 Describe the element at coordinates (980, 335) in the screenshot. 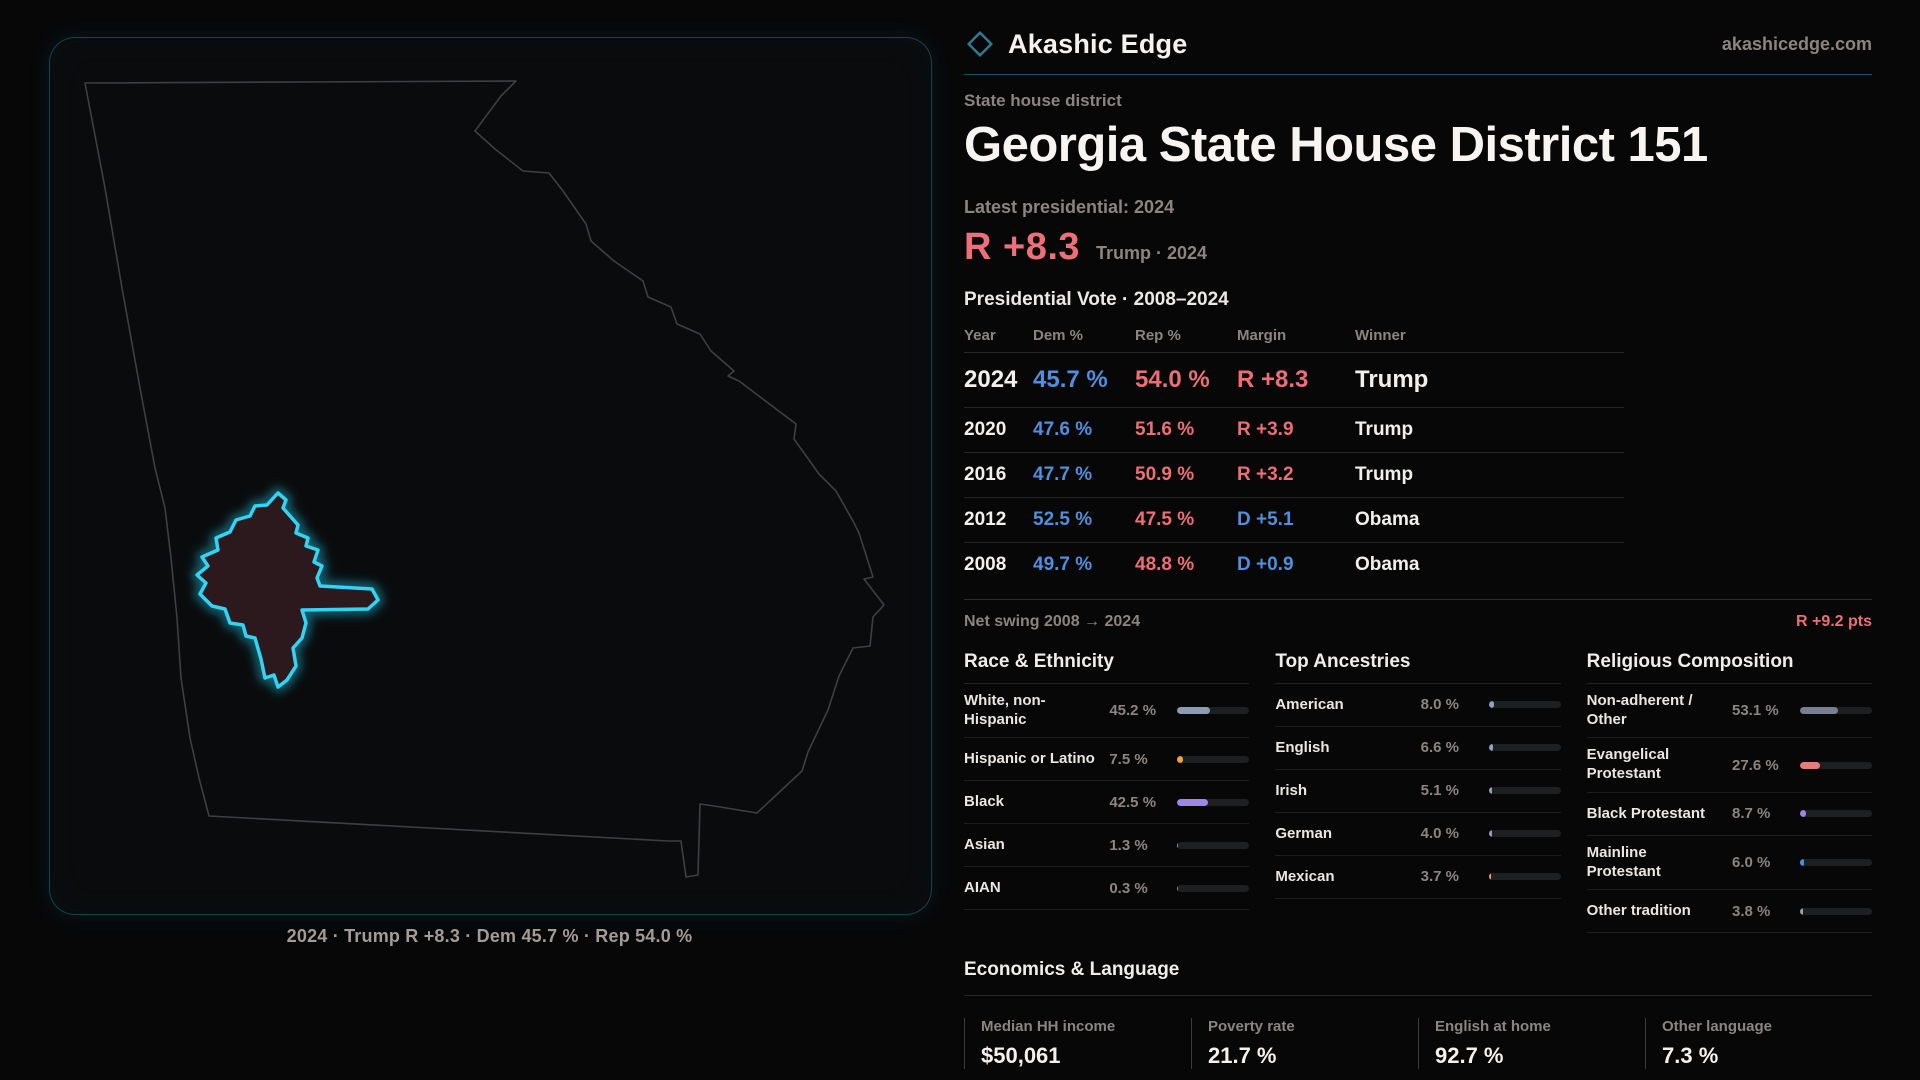

I see `col-year: Year` at that location.